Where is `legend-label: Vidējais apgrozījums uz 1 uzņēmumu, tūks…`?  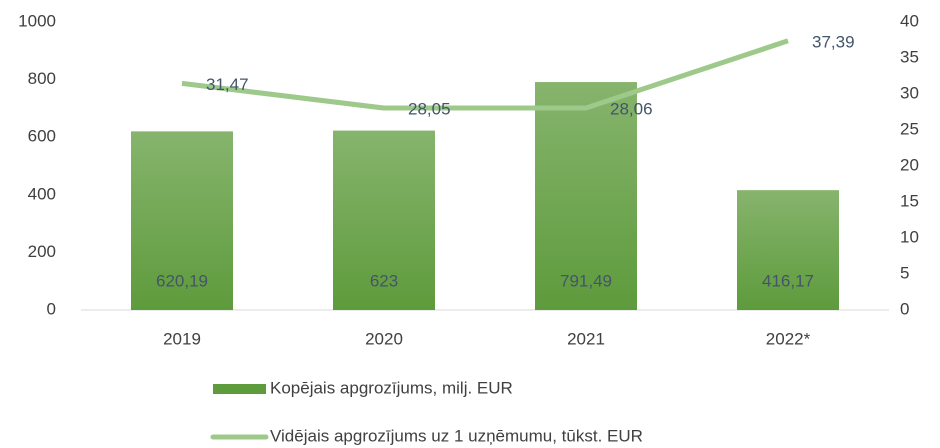
legend-label: Vidējais apgrozījums uz 1 uzņēmumu, tūks… is located at coordinates (456, 435).